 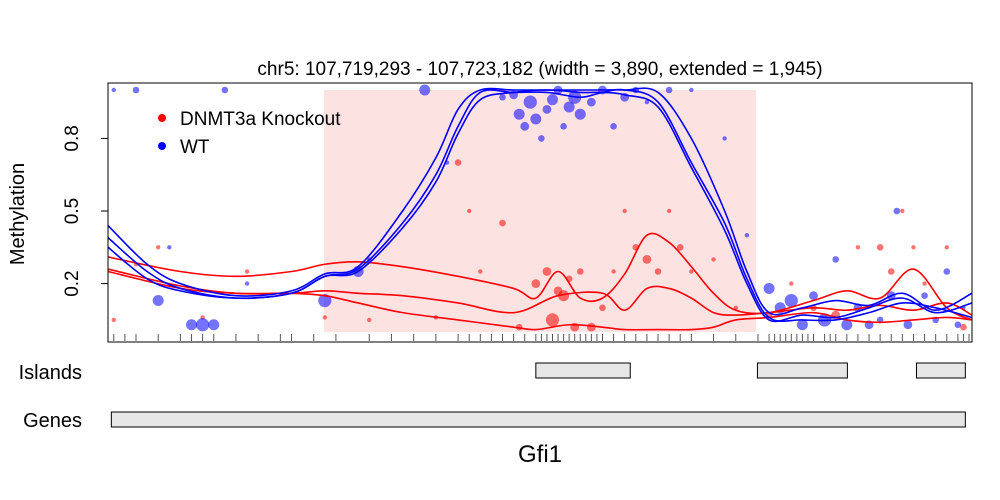 I want to click on genes-track-label: Genes, so click(x=52, y=421).